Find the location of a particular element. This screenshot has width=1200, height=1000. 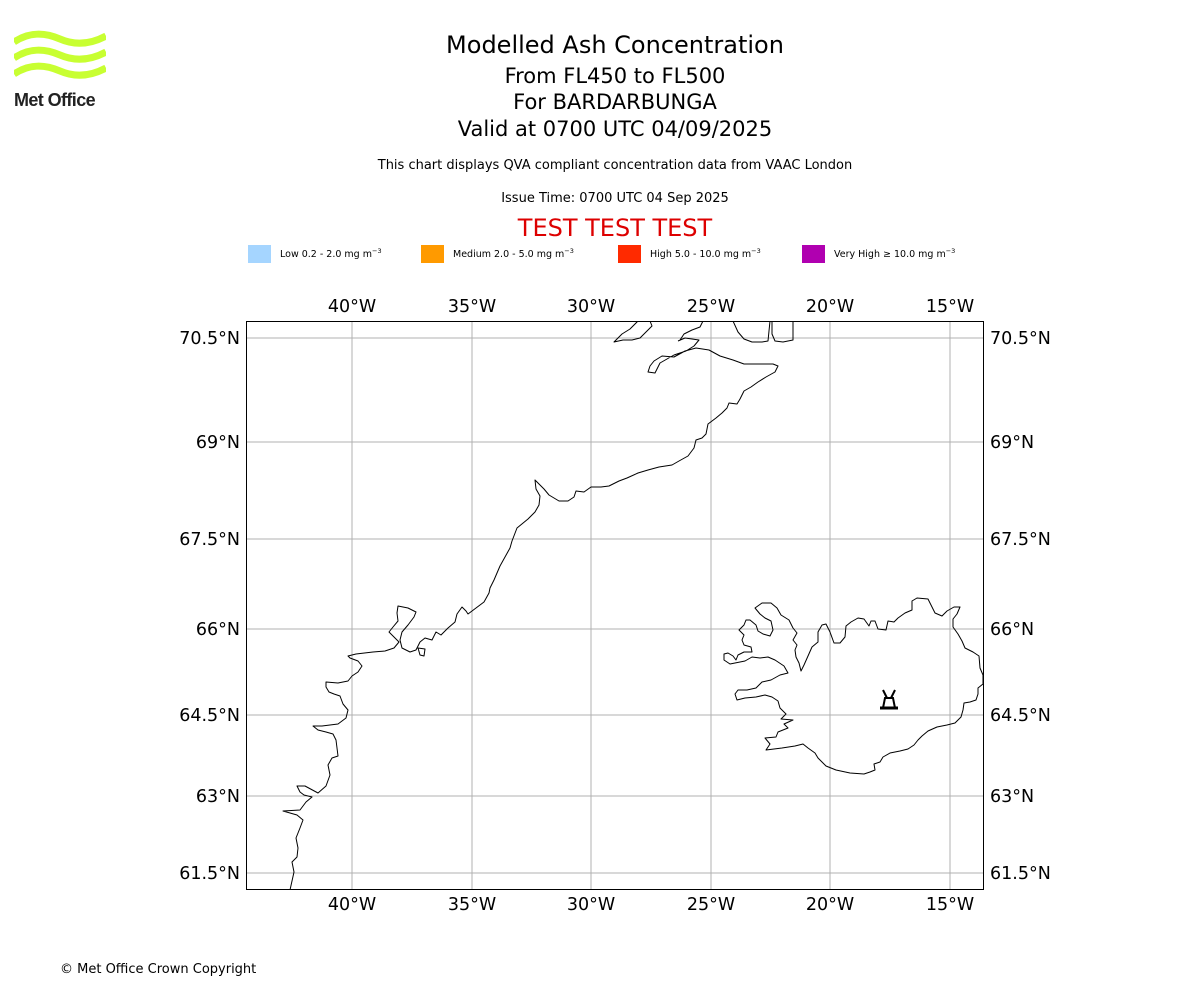

legend-item-high: High 5.0 - 10.0 mg m−3 is located at coordinates (689, 254).